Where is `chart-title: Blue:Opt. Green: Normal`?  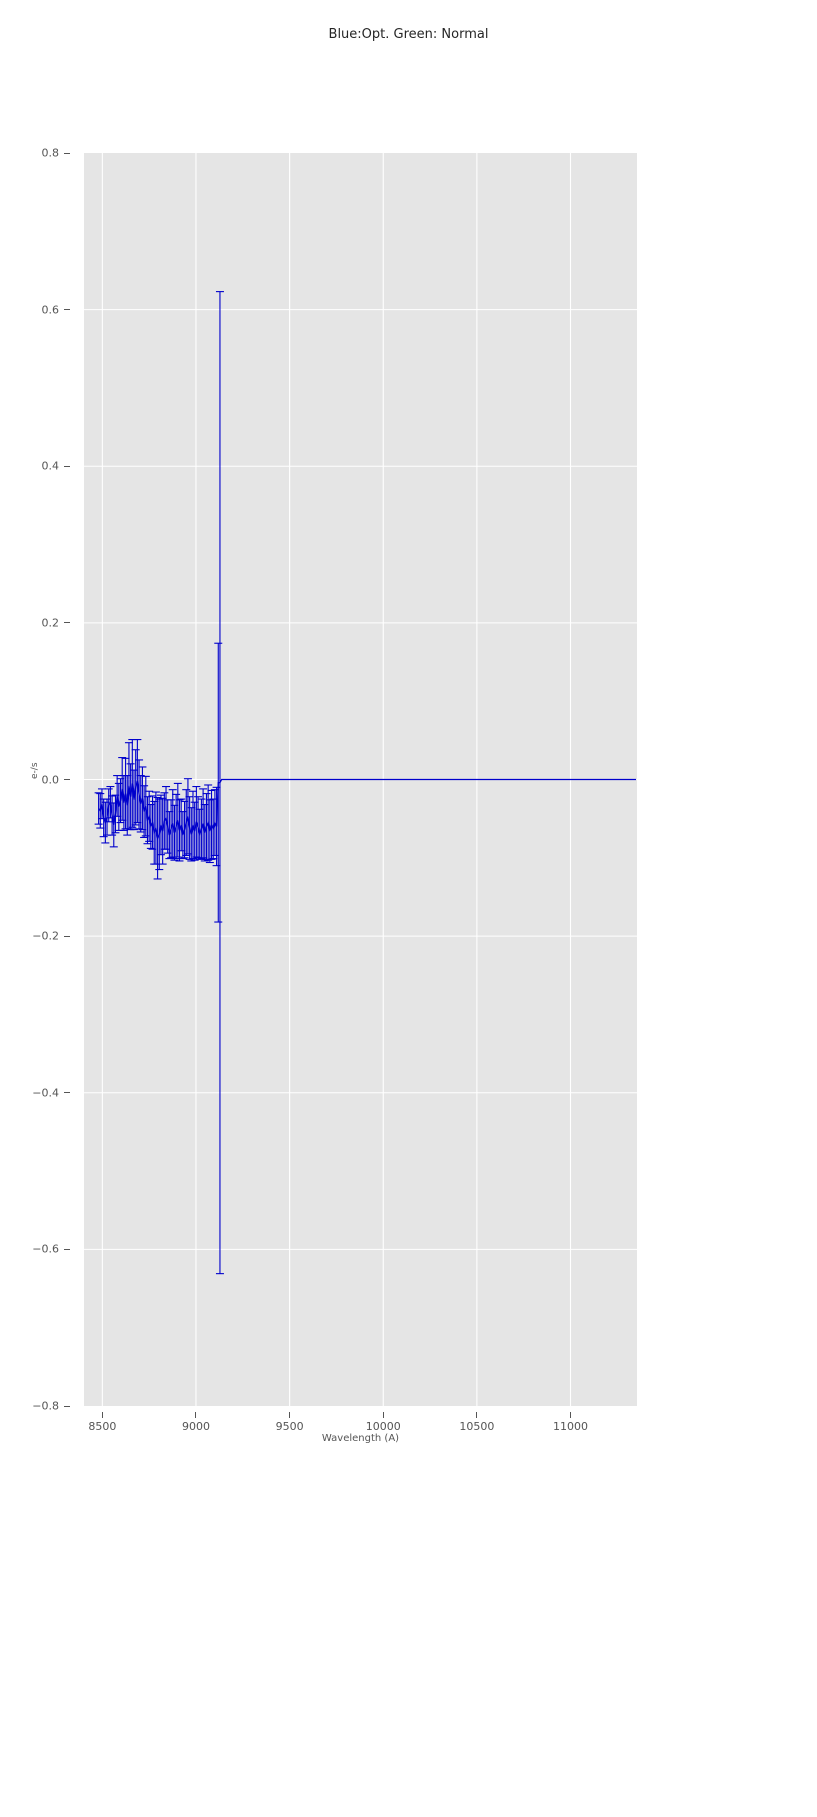
chart-title: Blue:Opt. Green: Normal is located at coordinates (408, 34).